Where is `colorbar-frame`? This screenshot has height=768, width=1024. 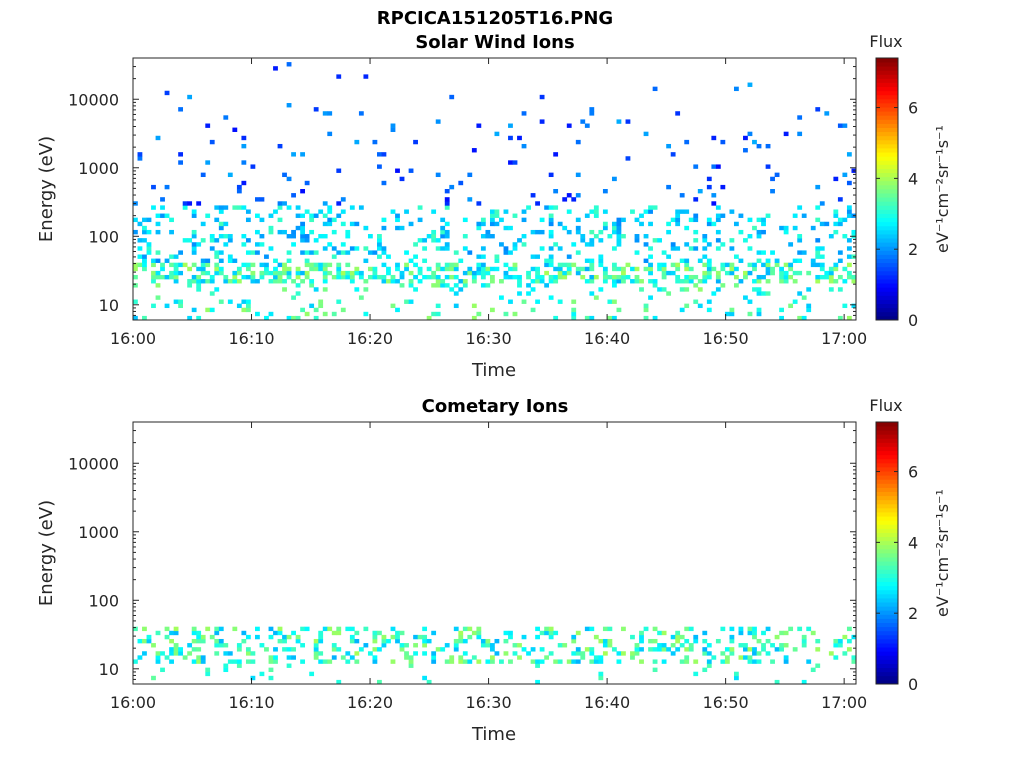
colorbar-frame is located at coordinates (887, 189).